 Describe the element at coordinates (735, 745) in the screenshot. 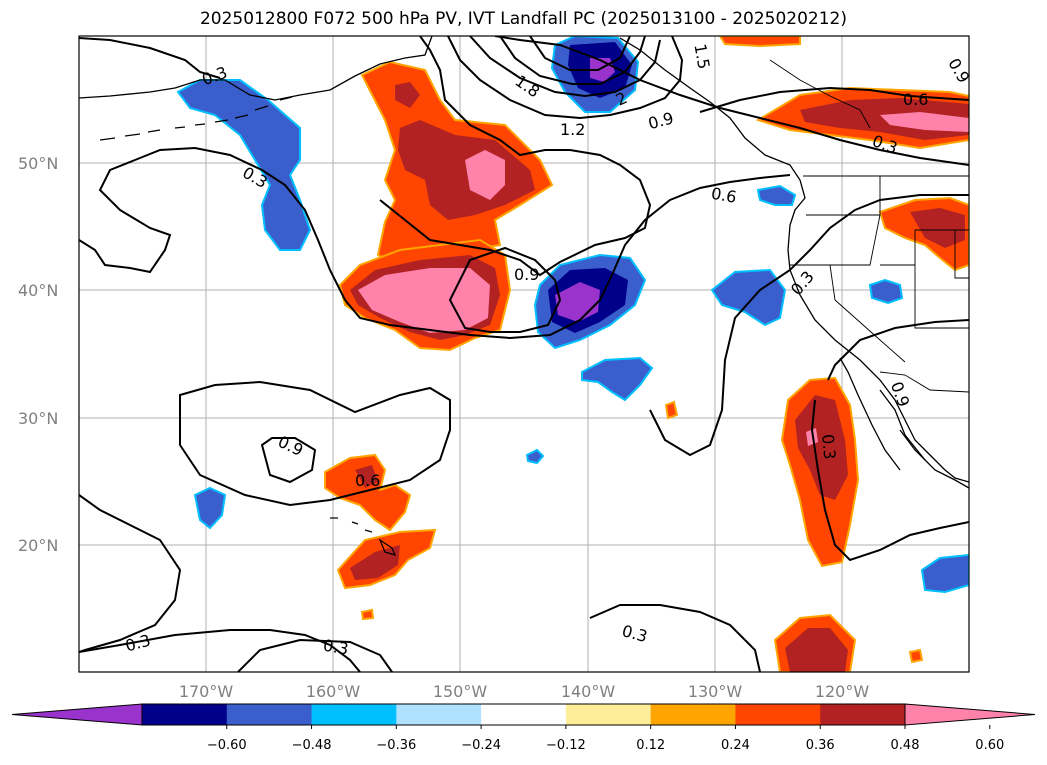

I see `colorbar-tick-label: 0.24` at that location.